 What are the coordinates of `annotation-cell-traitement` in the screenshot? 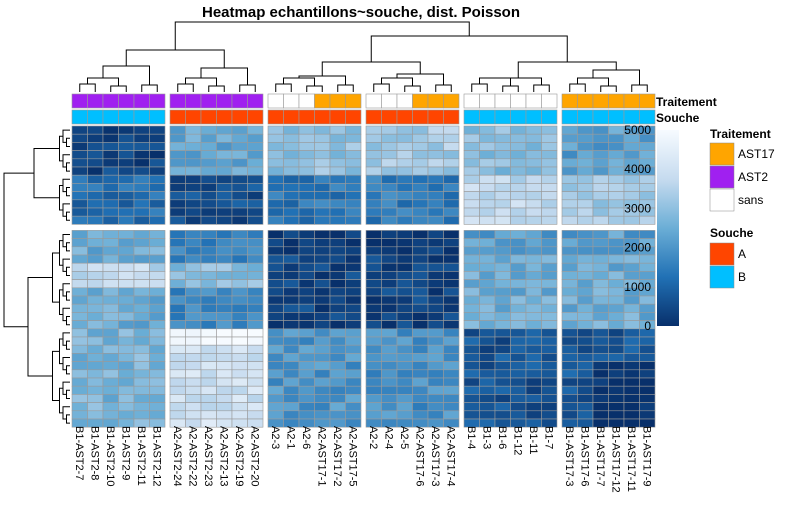 It's located at (471, 101).